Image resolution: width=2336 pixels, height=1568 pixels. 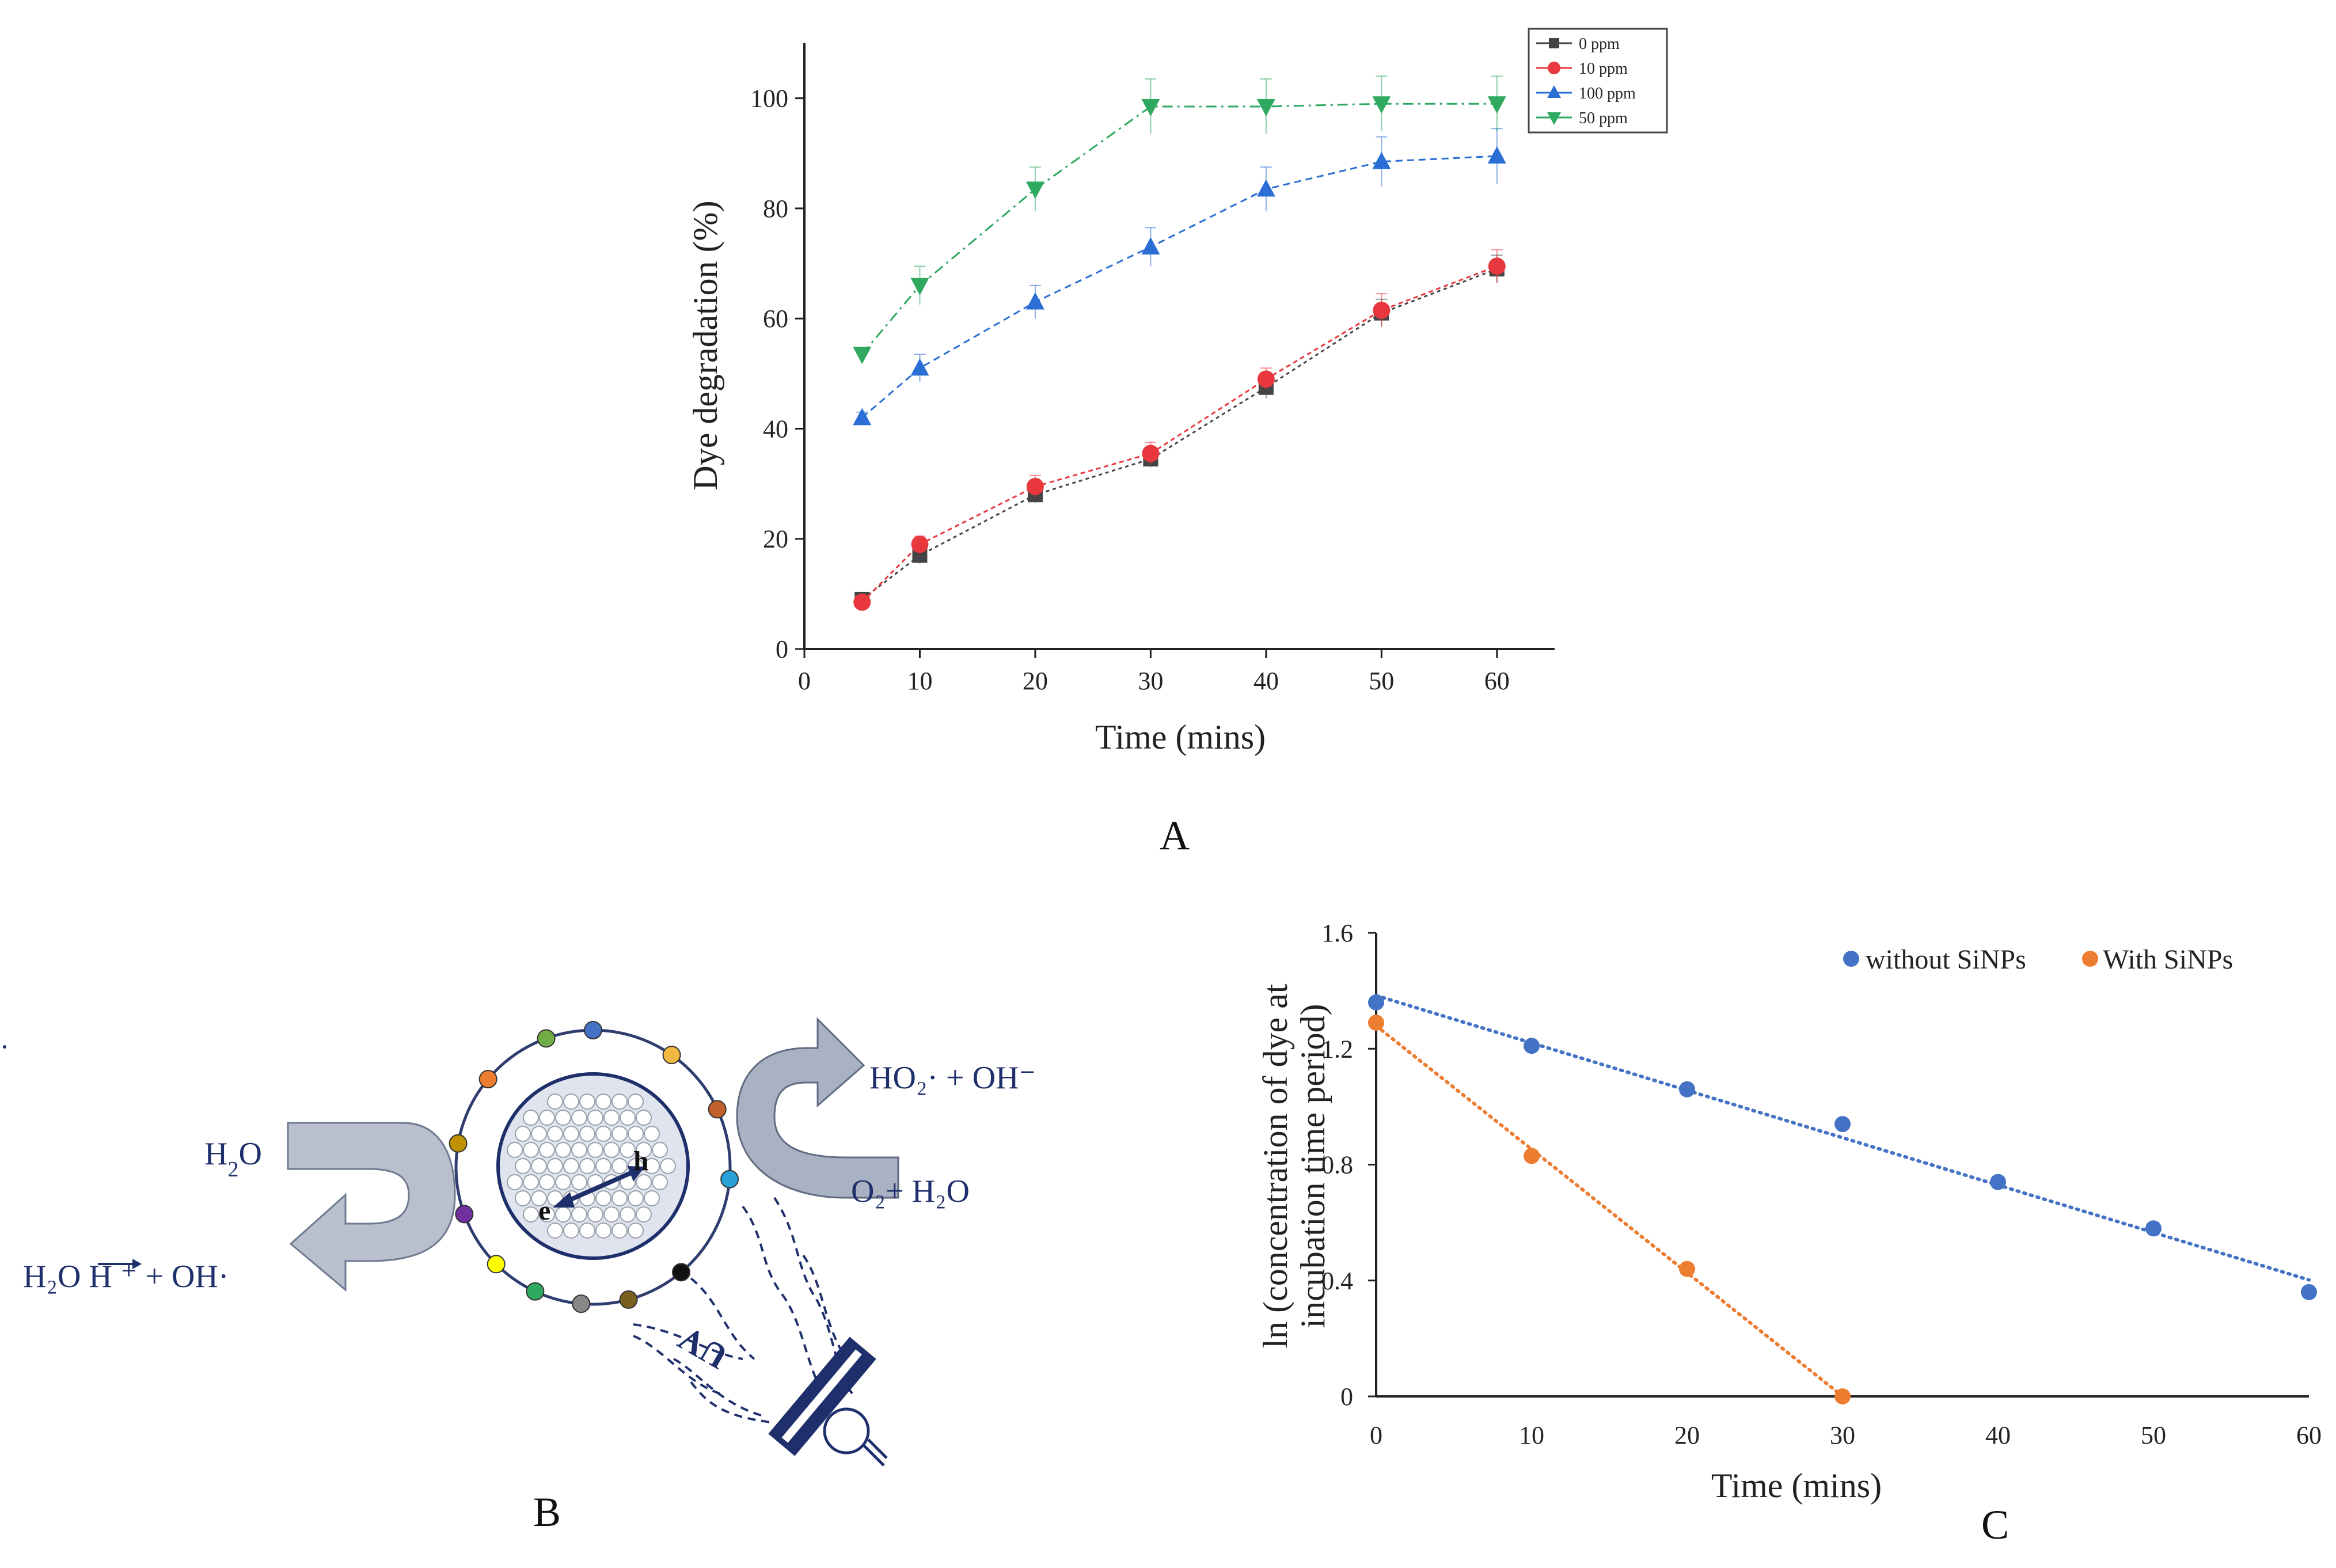 I want to click on electron-hole-arrow-line, so click(x=599, y=1187).